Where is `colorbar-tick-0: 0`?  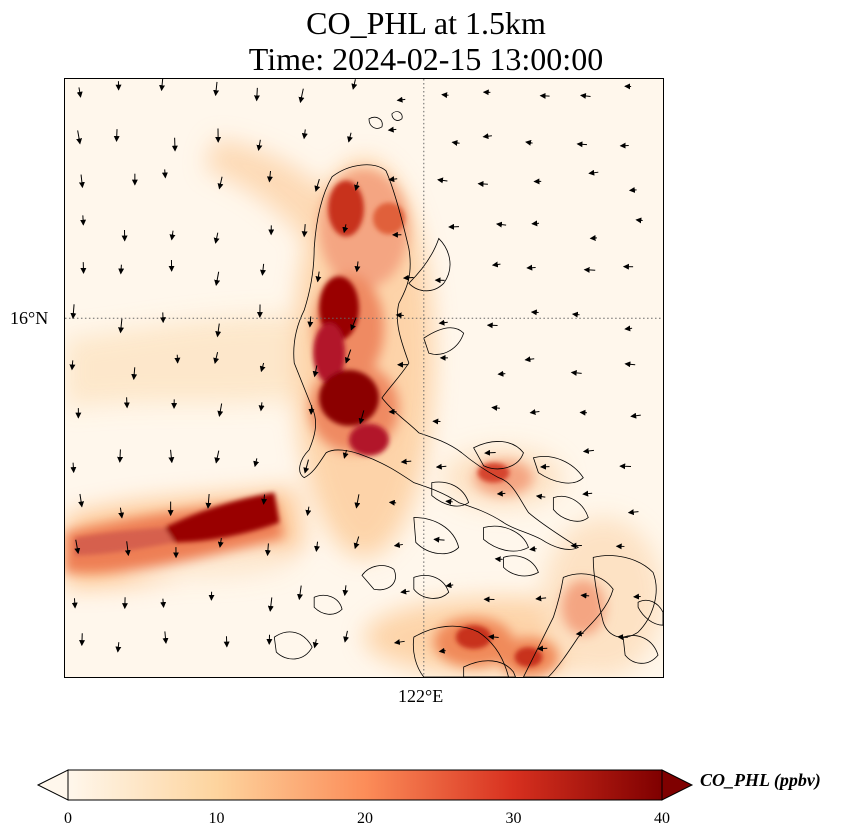
colorbar-tick-0: 0 is located at coordinates (68, 818).